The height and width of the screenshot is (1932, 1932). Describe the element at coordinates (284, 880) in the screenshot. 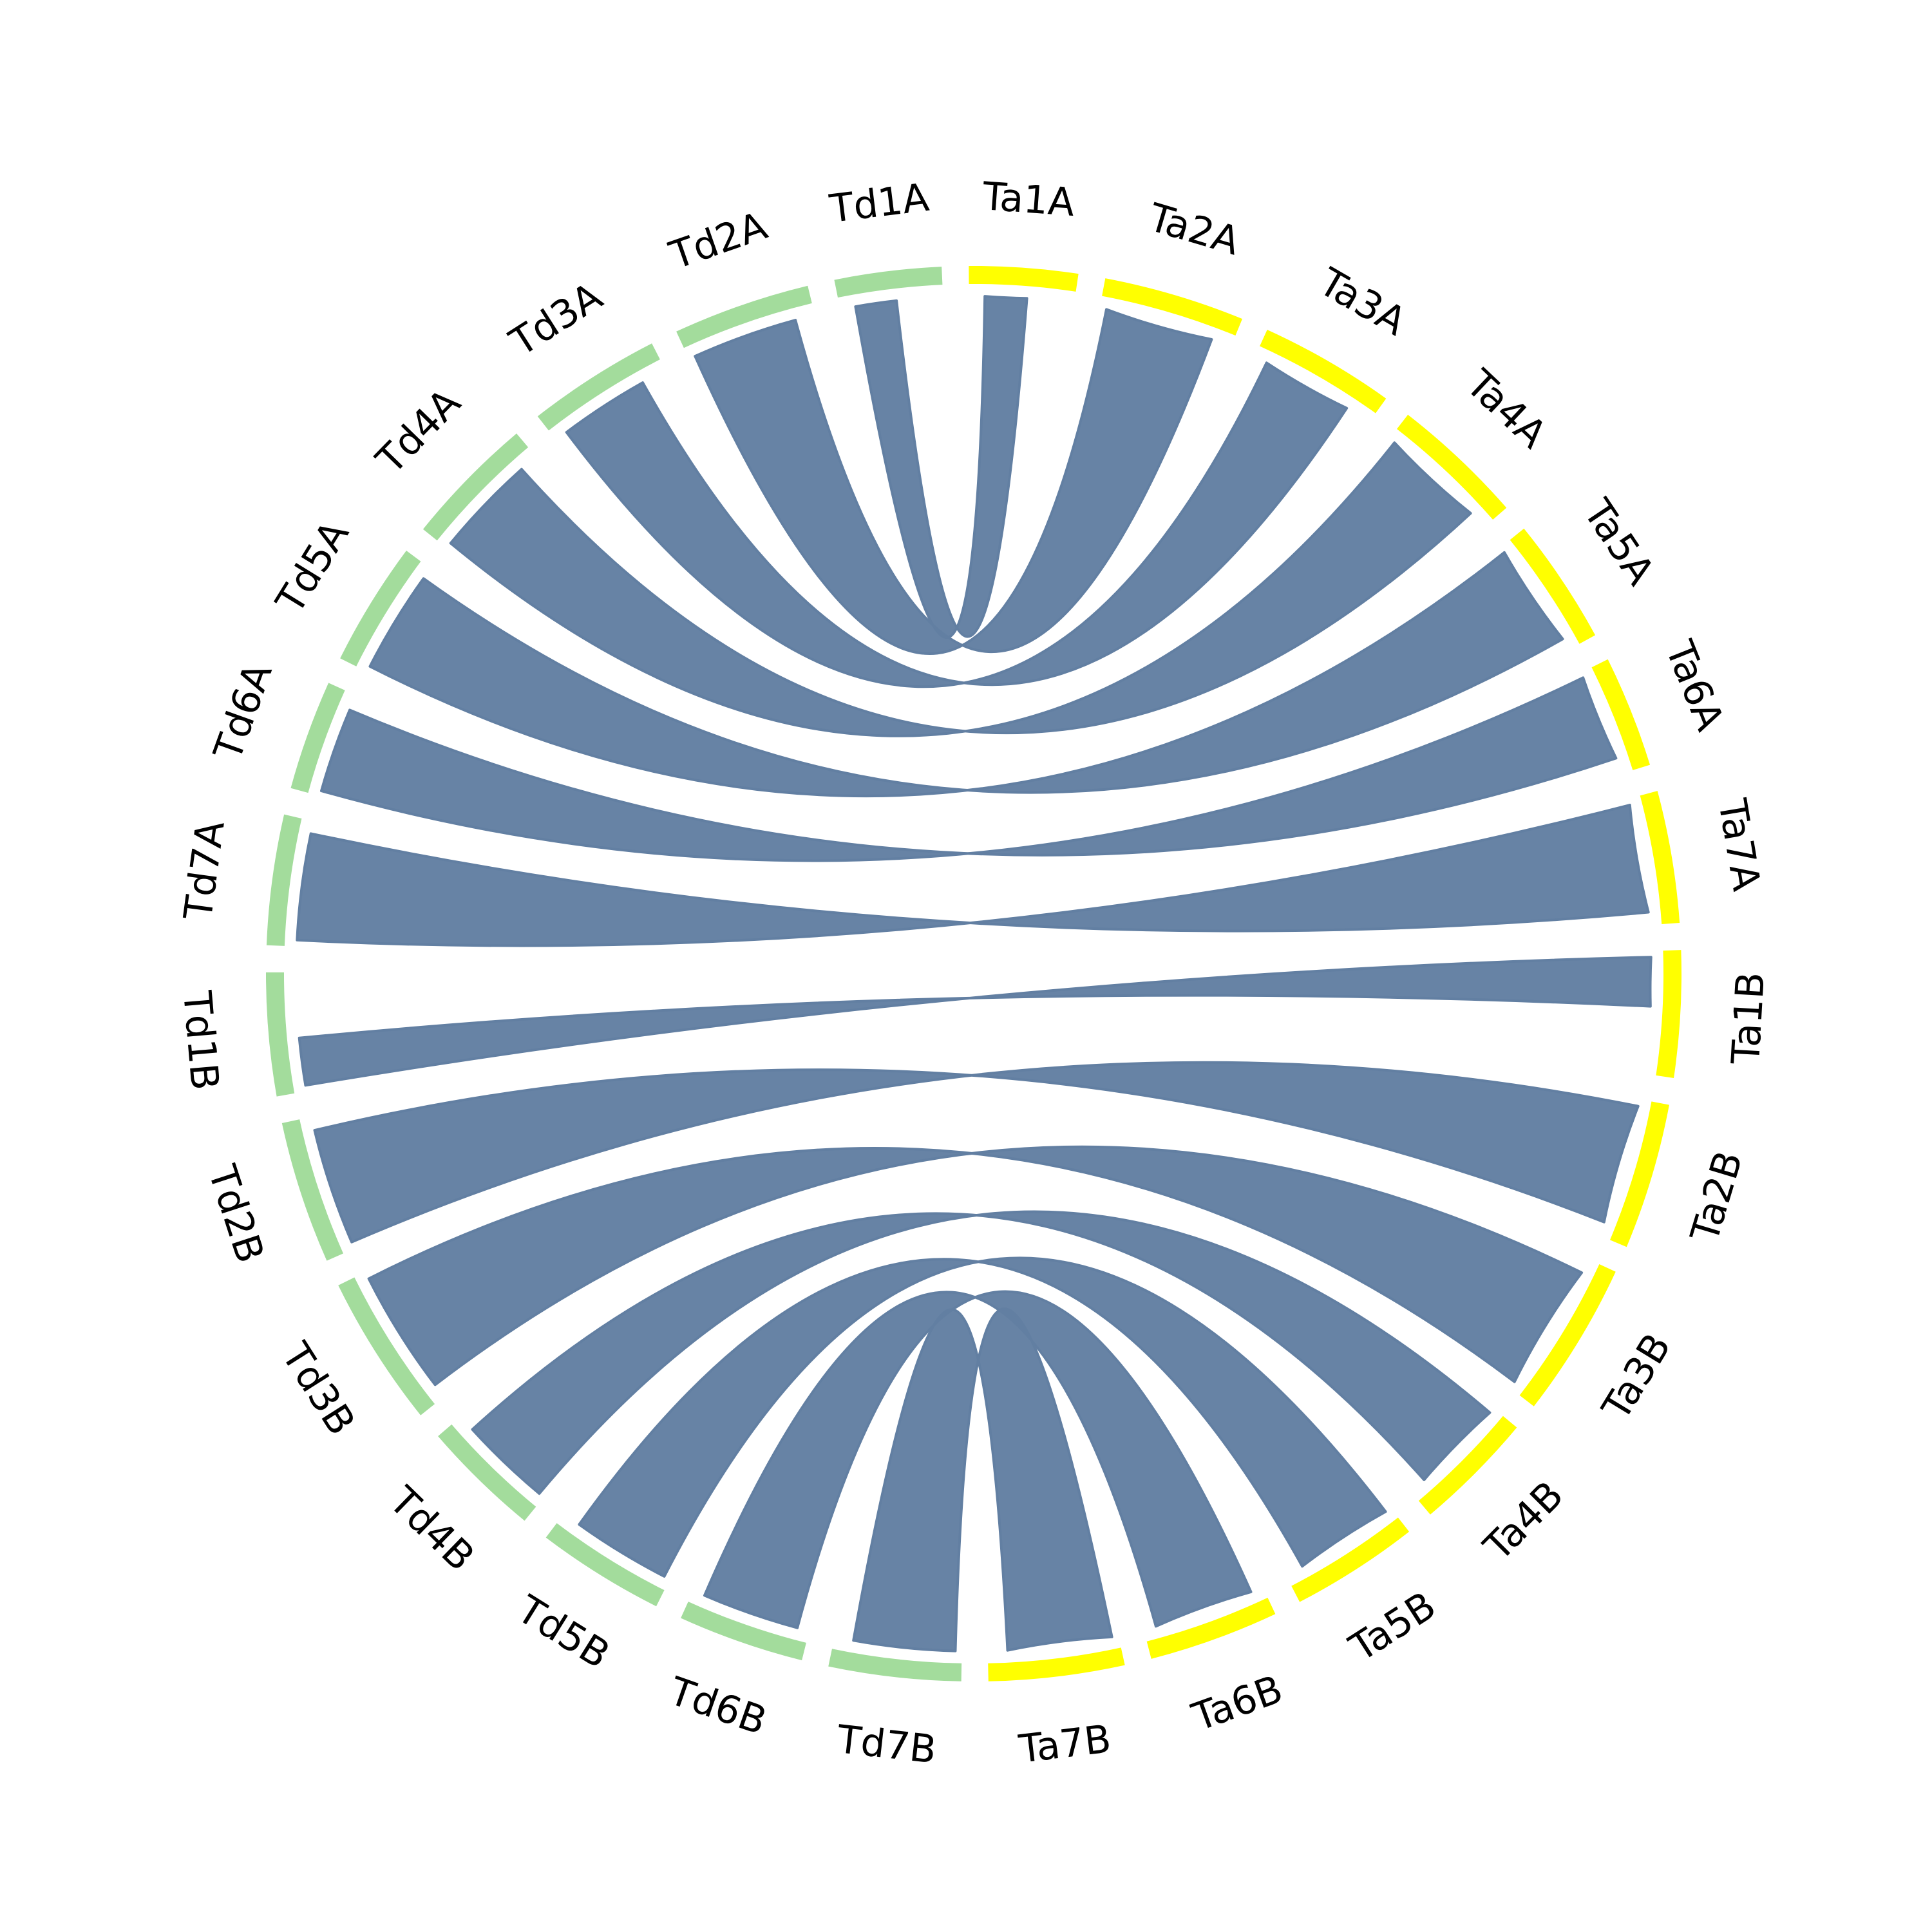

I see `chromosome-segment-Td7A` at that location.